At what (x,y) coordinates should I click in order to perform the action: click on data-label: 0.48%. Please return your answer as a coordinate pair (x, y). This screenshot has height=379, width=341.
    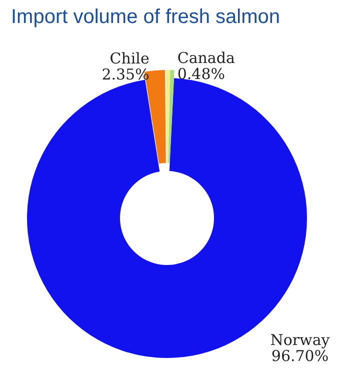
    Looking at the image, I should click on (201, 74).